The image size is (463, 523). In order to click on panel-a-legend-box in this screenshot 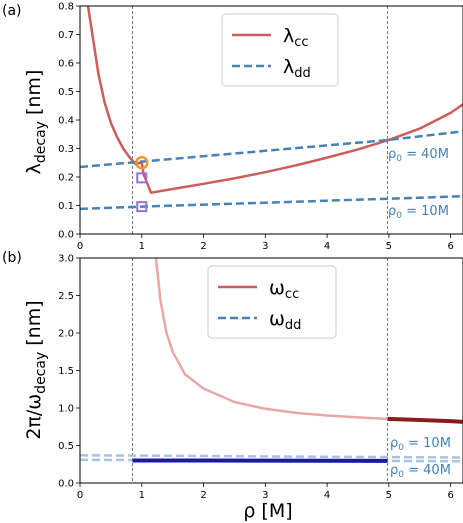, I will do `click(280, 50)`.